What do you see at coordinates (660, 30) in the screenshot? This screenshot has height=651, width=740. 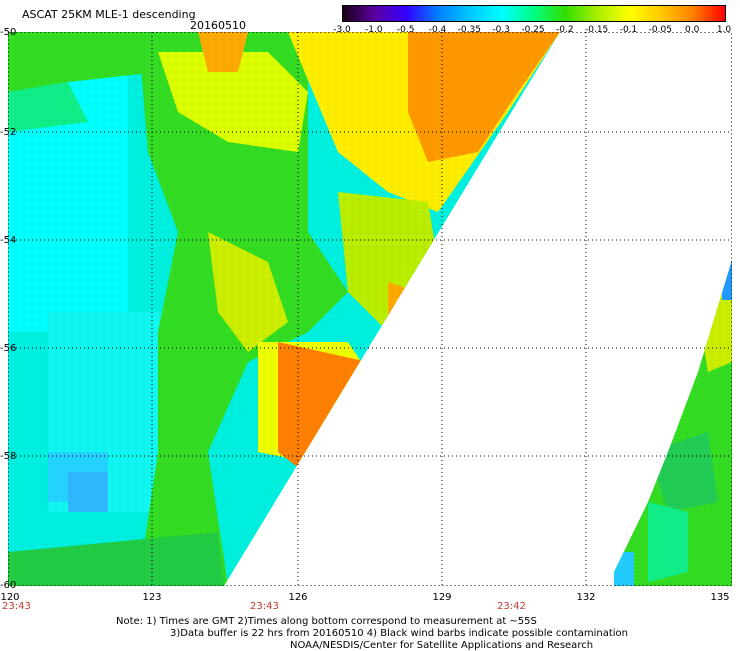 I see `colorbar-tick-label: -0.05` at bounding box center [660, 30].